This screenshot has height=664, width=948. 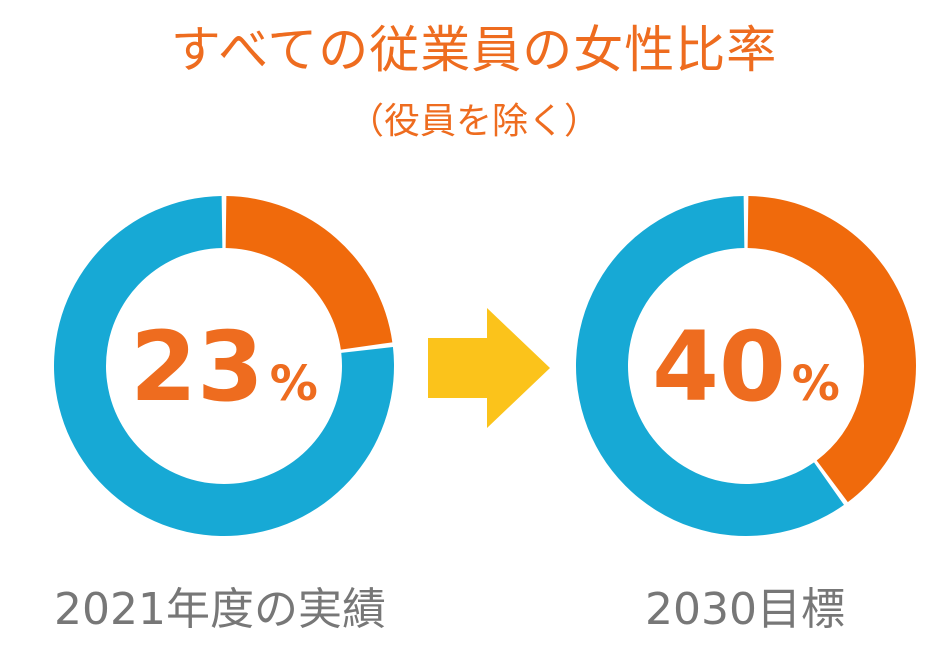 I want to click on donut-2021-value-label: 23%, so click(x=224, y=367).